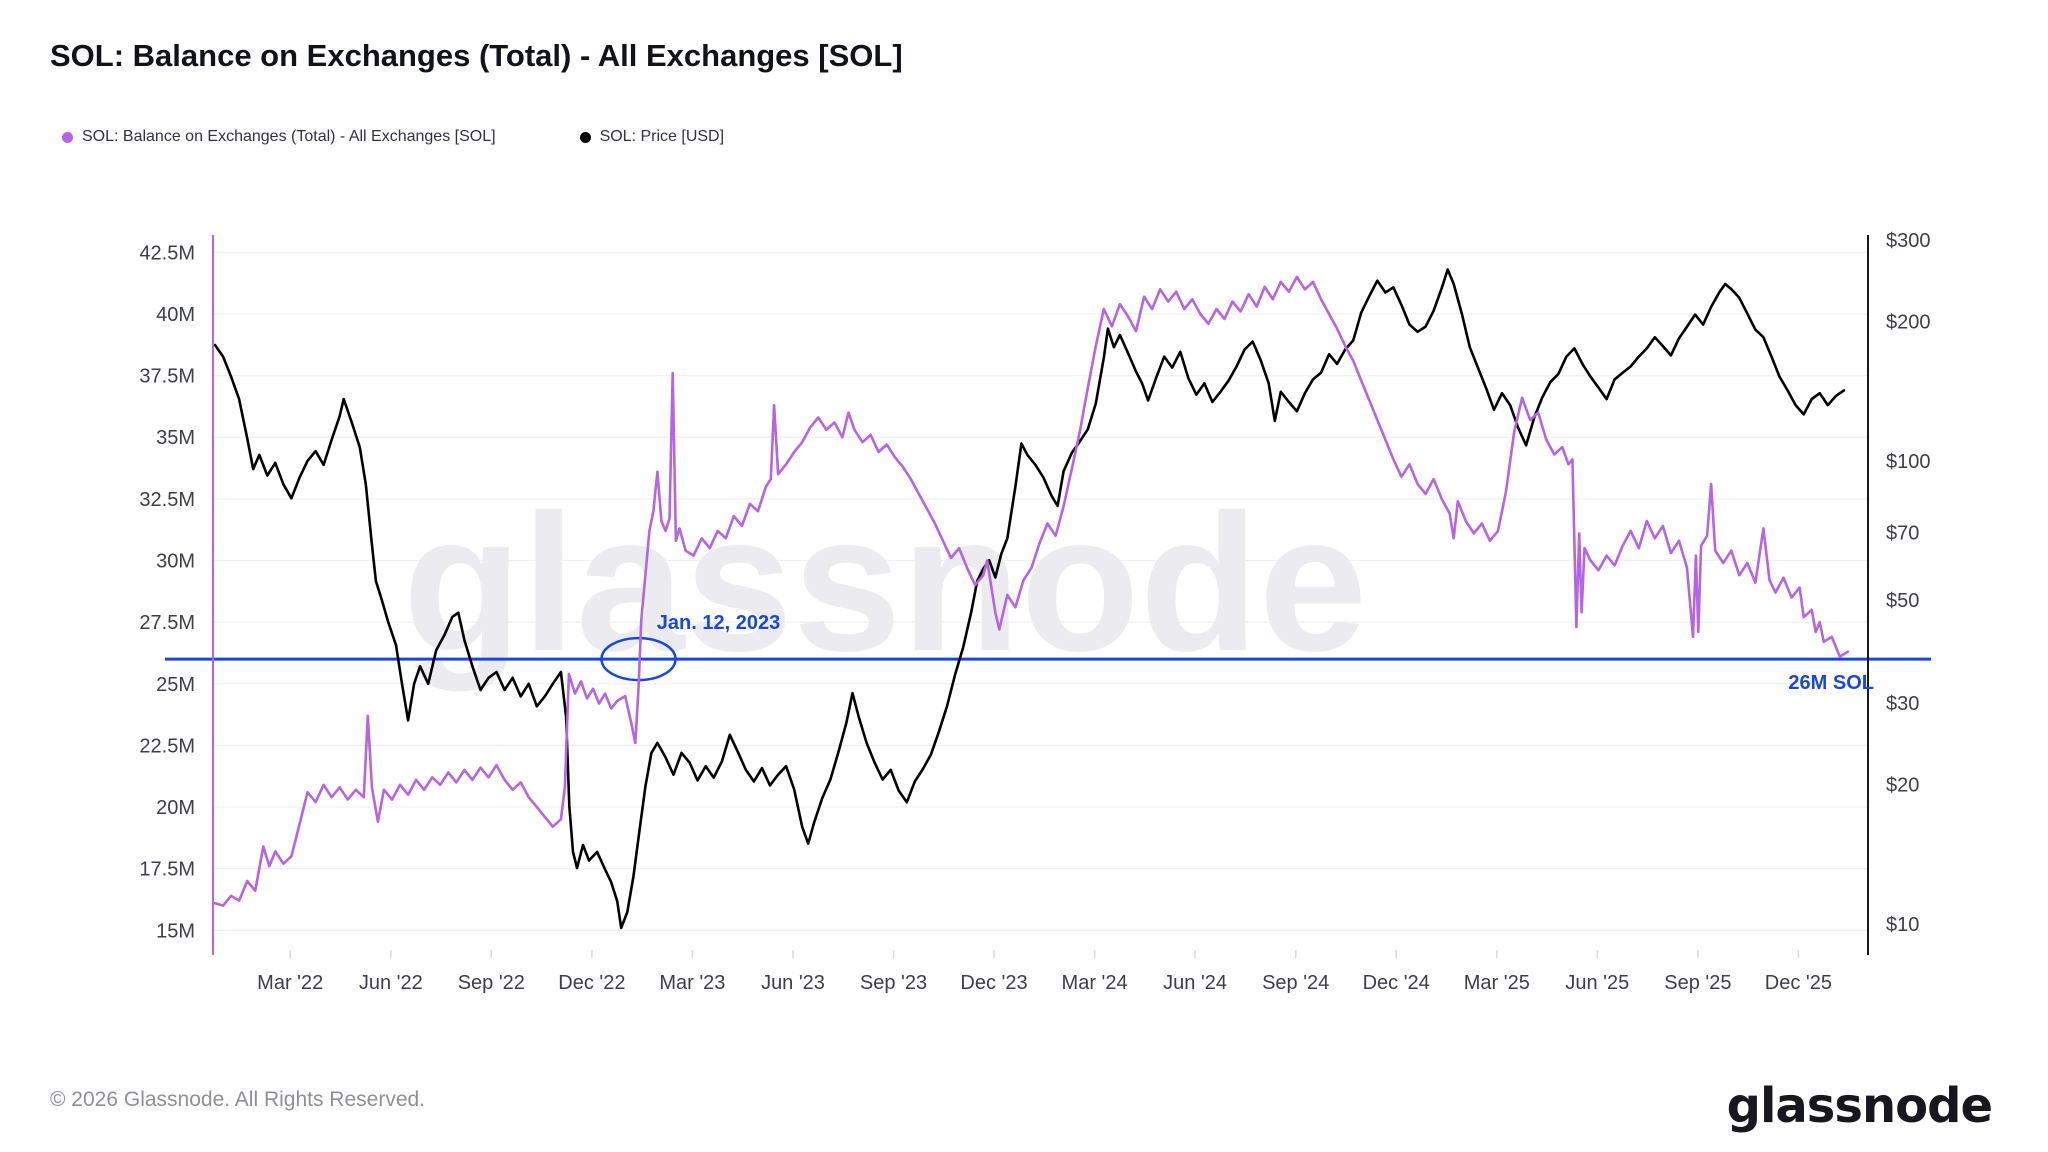 The height and width of the screenshot is (1152, 2048). Describe the element at coordinates (175, 315) in the screenshot. I see `y-left-tick-label: 40M` at that location.